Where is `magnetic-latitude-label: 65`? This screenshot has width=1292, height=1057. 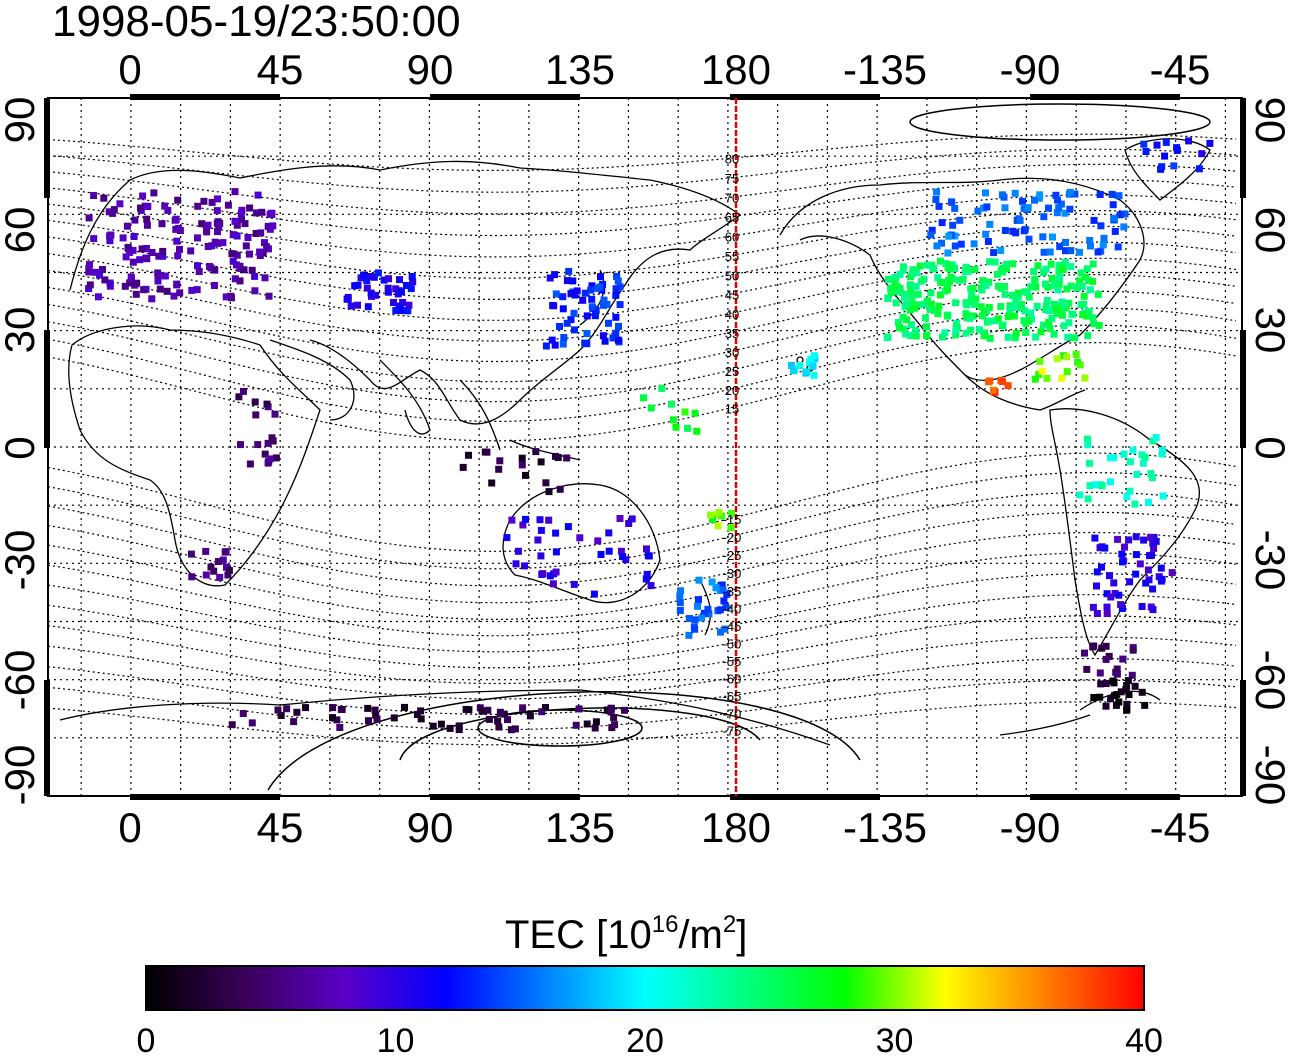
magnetic-latitude-label: 65 is located at coordinates (732, 217).